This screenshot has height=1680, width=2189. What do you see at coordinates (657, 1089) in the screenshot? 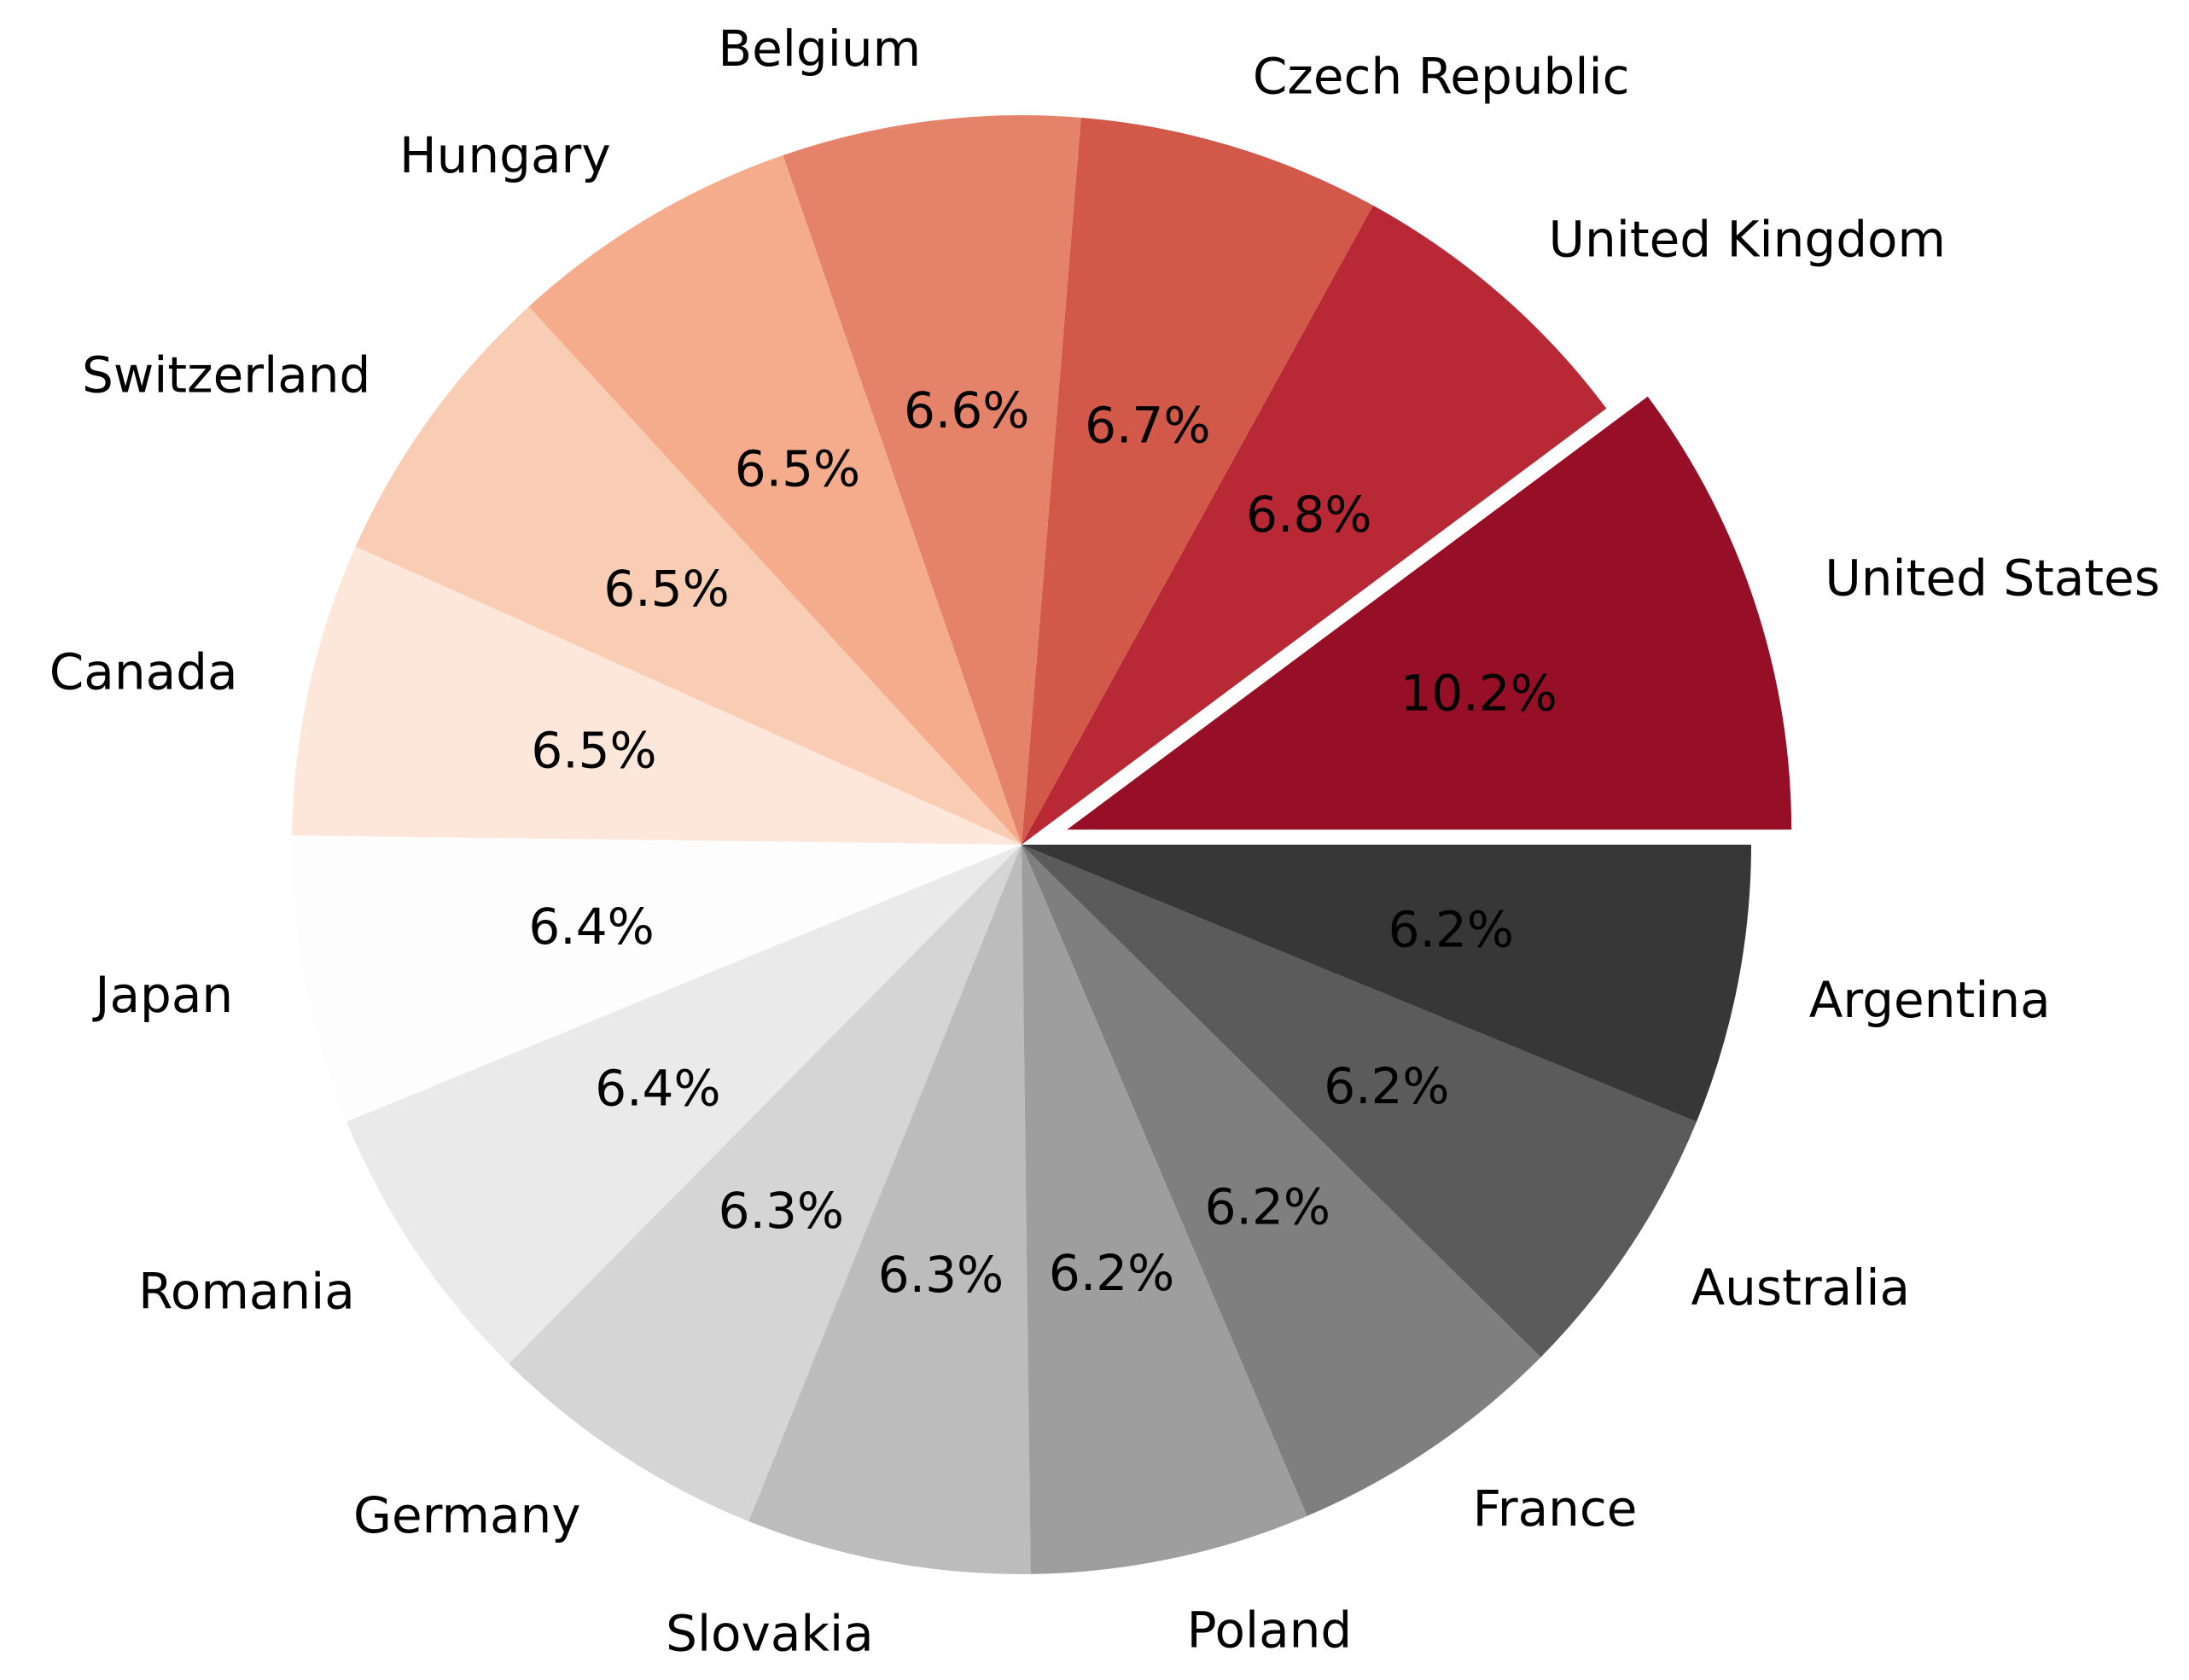
I see `pct-label-romania: 6.4%` at bounding box center [657, 1089].